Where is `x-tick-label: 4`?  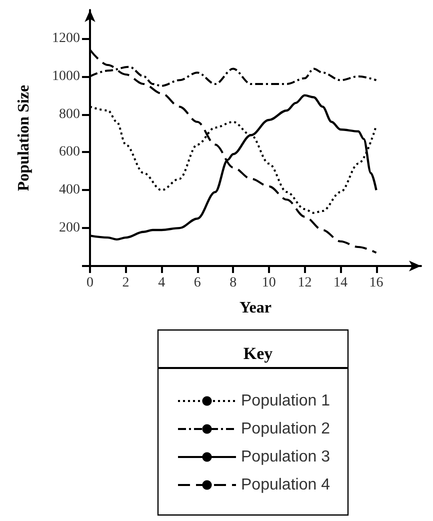
x-tick-label: 4 is located at coordinates (162, 283).